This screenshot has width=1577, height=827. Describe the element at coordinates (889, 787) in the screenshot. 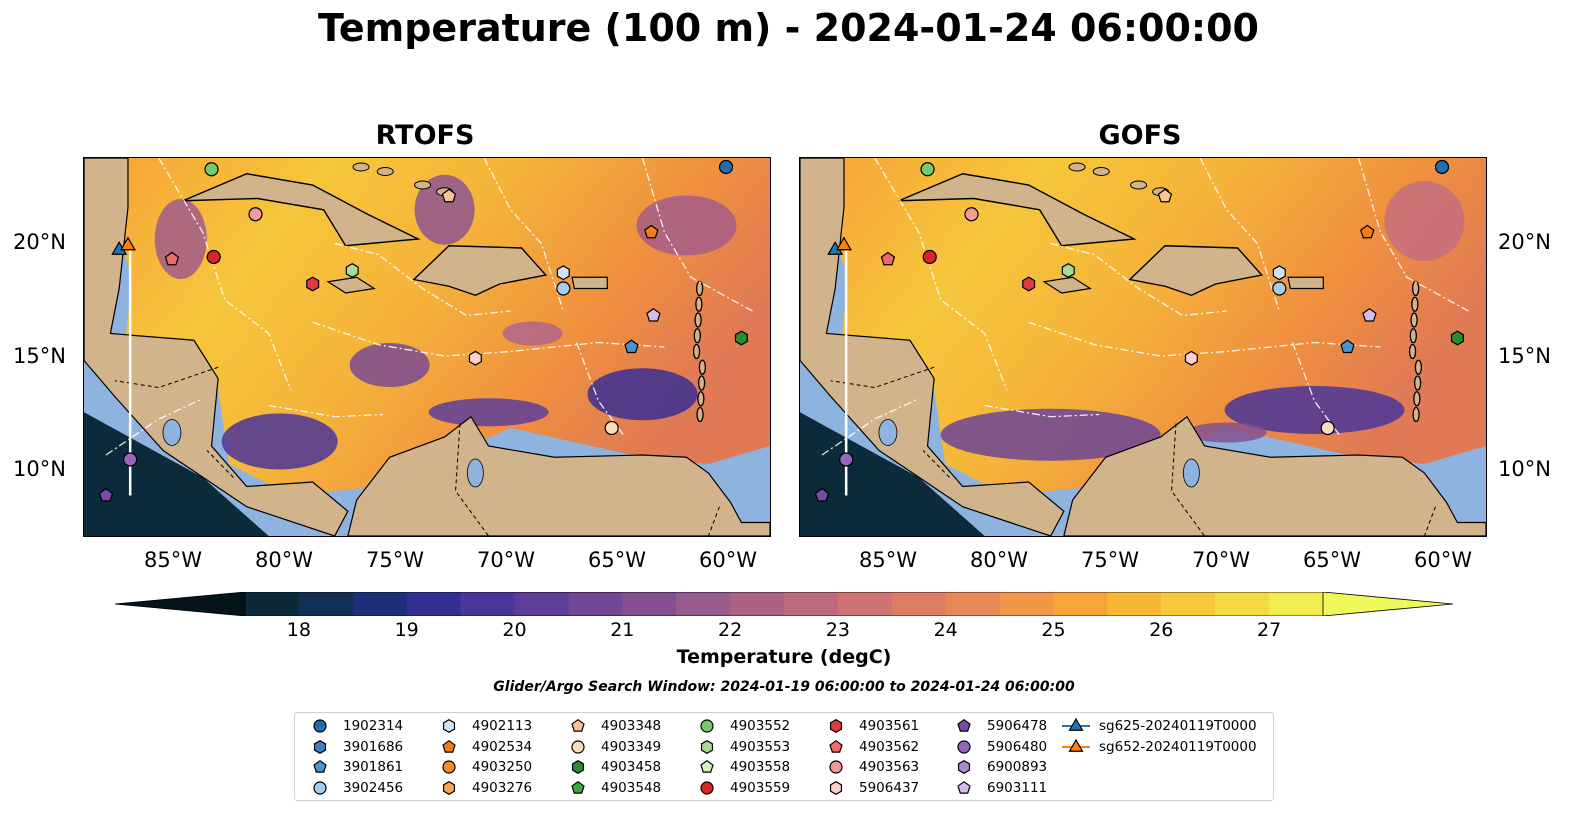

I see `legend-item-label: 5906437` at that location.